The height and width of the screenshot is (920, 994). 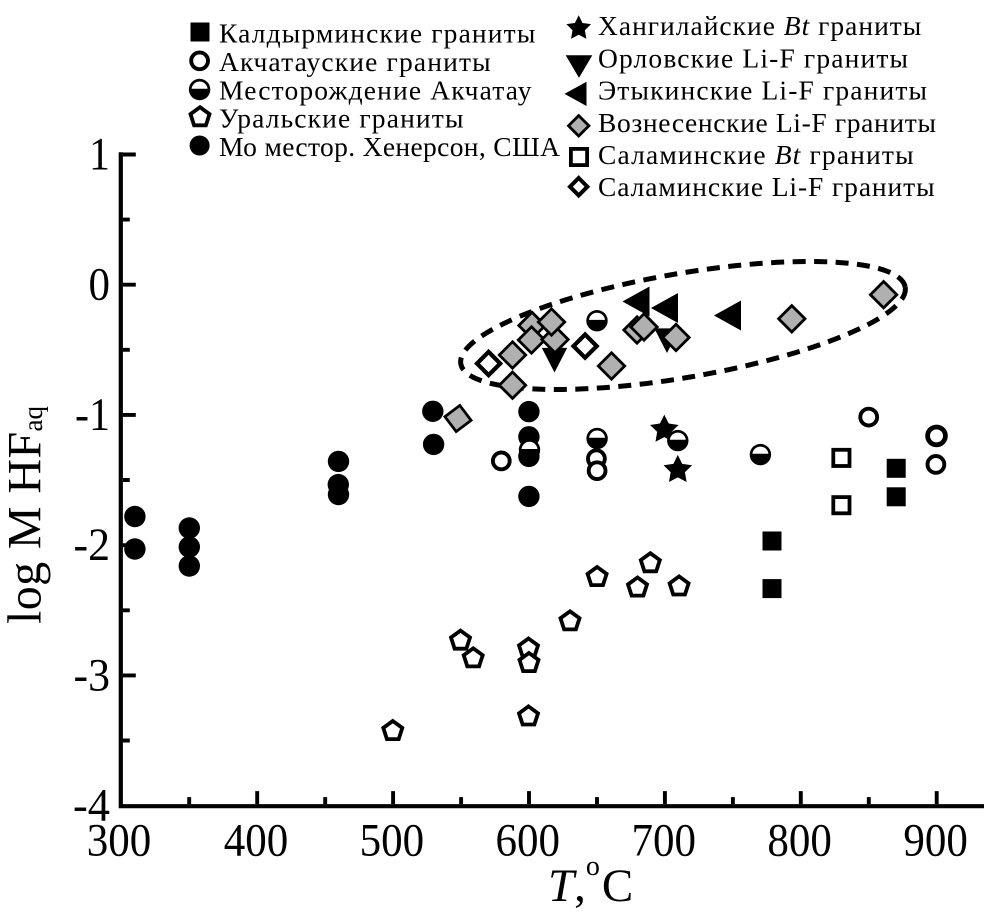 What do you see at coordinates (935, 841) in the screenshot?
I see `svg-text: 900` at bounding box center [935, 841].